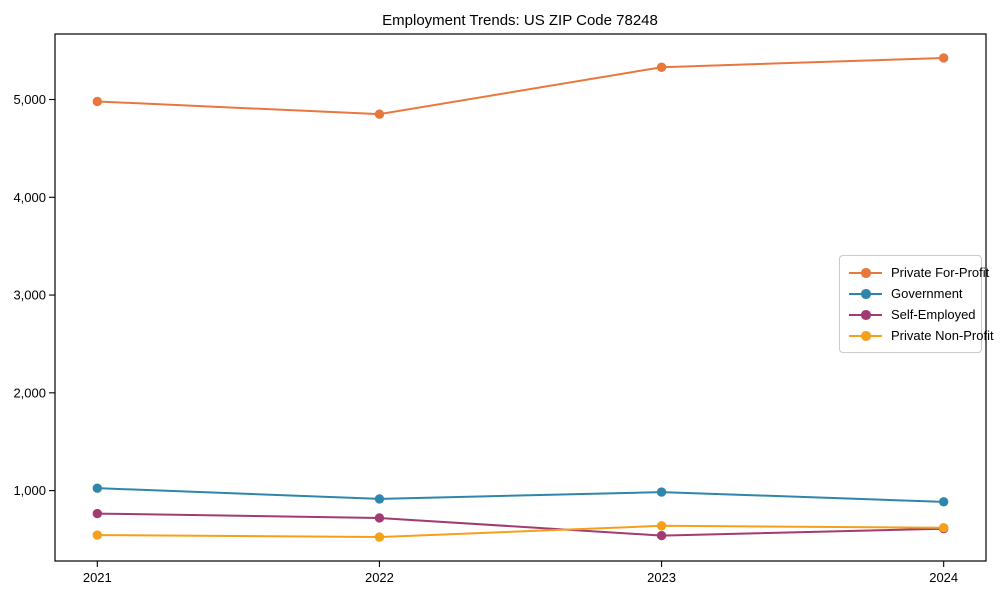 This screenshot has height=600, width=1000. What do you see at coordinates (942, 335) in the screenshot?
I see `legend-label: Private Non-Profit` at bounding box center [942, 335].